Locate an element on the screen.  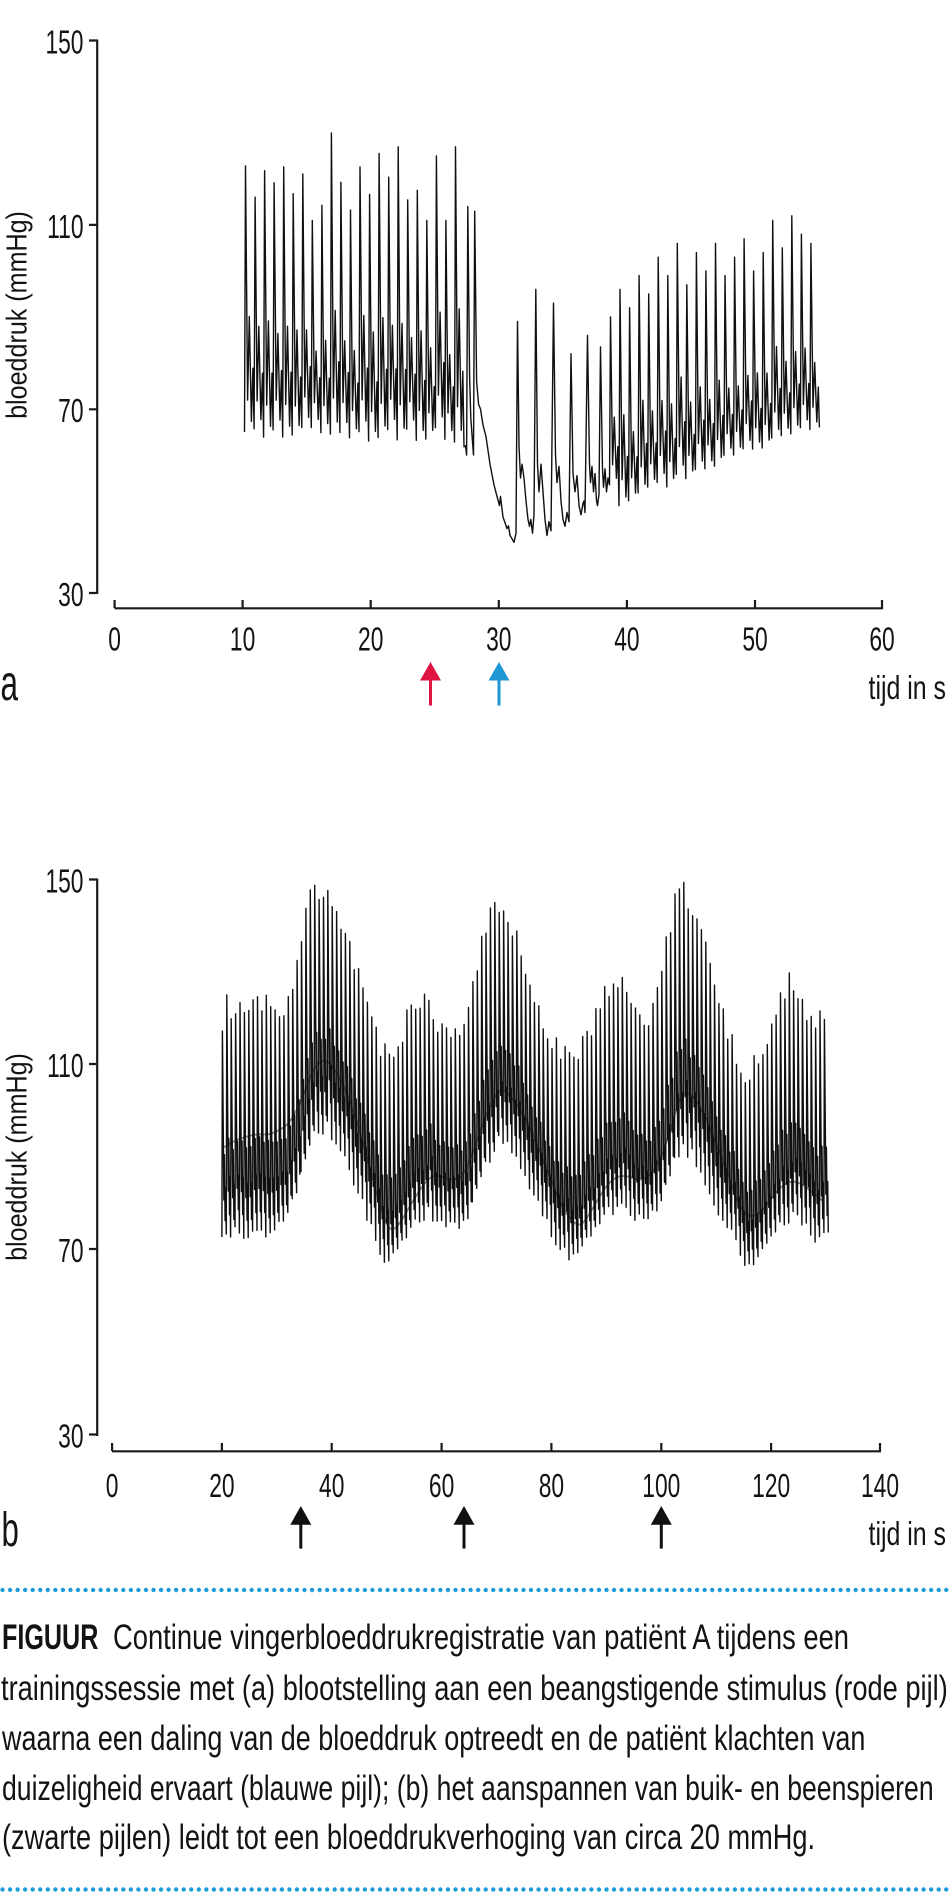
svg-text: 120 is located at coordinates (771, 1486).